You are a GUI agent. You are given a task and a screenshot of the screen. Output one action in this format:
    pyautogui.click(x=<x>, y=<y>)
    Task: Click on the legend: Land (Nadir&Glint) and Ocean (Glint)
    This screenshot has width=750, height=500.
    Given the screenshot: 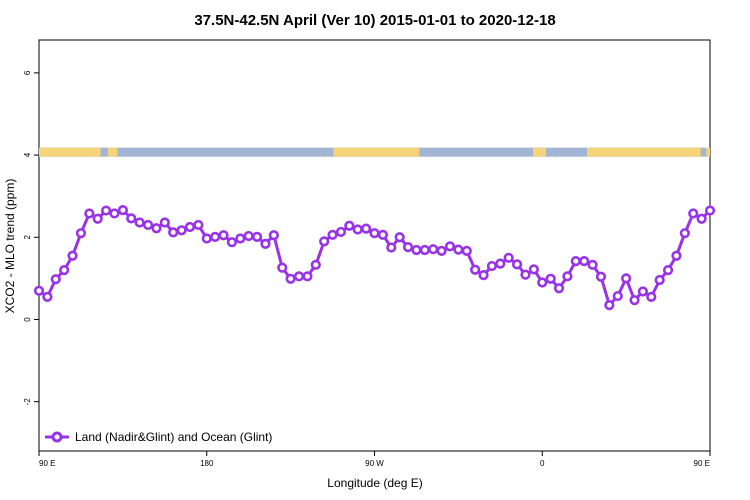 What is the action you would take?
    pyautogui.click(x=158, y=437)
    